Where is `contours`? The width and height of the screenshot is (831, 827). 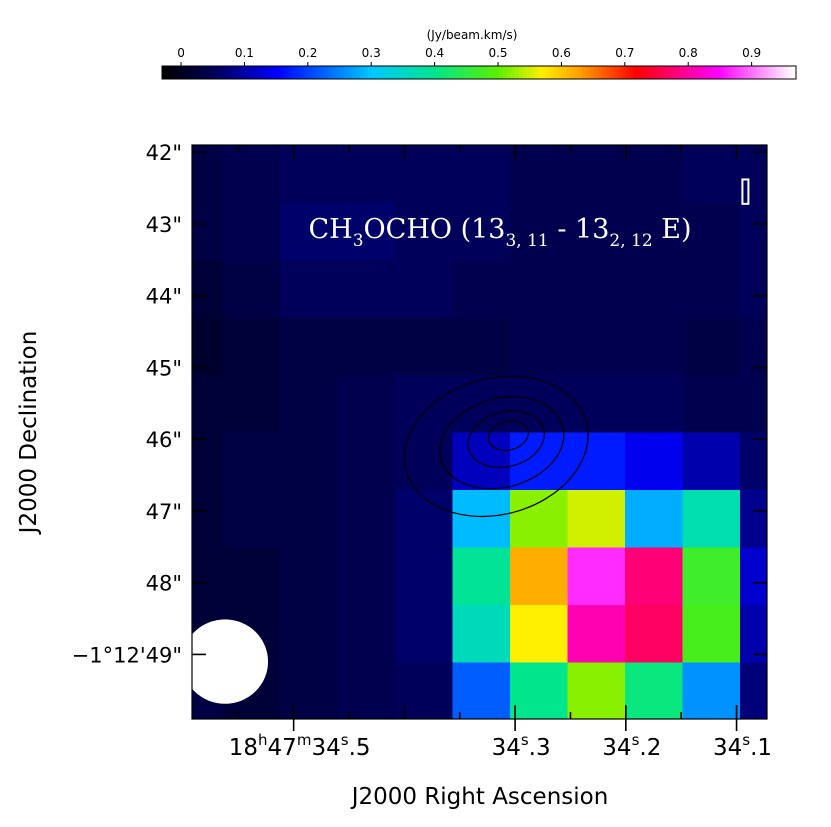 contours is located at coordinates (496, 446).